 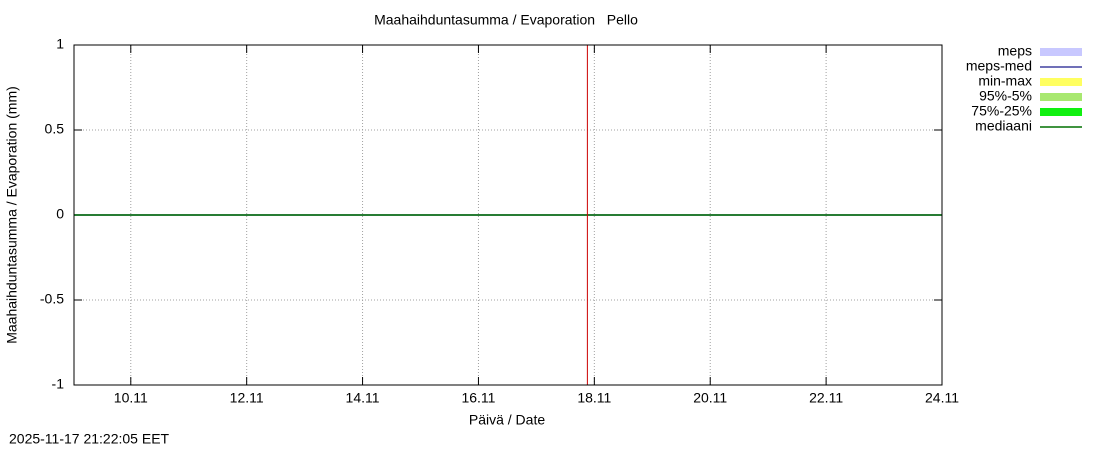 What do you see at coordinates (507, 420) in the screenshot?
I see `x-axis-label: Päivä / Date` at bounding box center [507, 420].